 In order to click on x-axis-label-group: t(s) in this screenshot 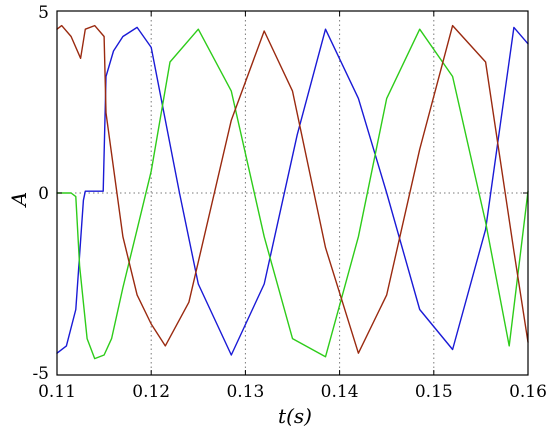, I will do `click(295, 416)`.